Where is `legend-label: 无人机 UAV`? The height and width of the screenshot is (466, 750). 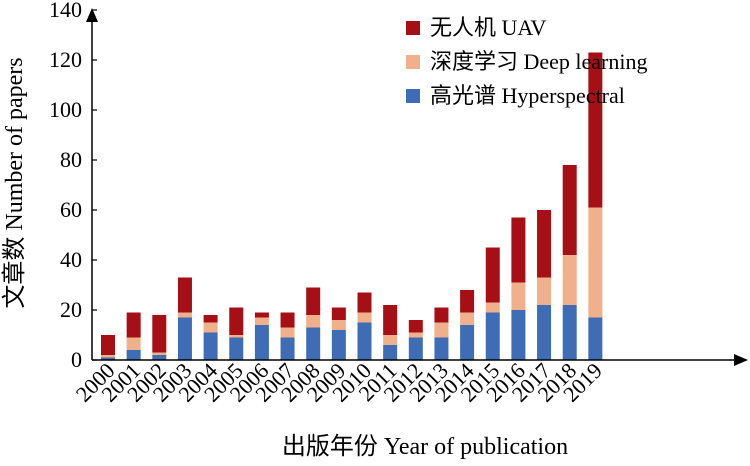
legend-label: 无人机 UAV is located at coordinates (488, 27).